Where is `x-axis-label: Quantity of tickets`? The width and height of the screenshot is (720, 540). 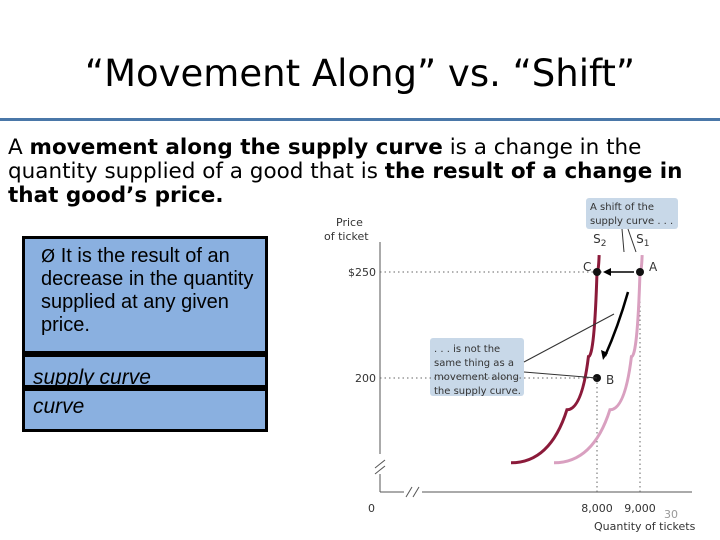 x-axis-label: Quantity of tickets is located at coordinates (645, 526).